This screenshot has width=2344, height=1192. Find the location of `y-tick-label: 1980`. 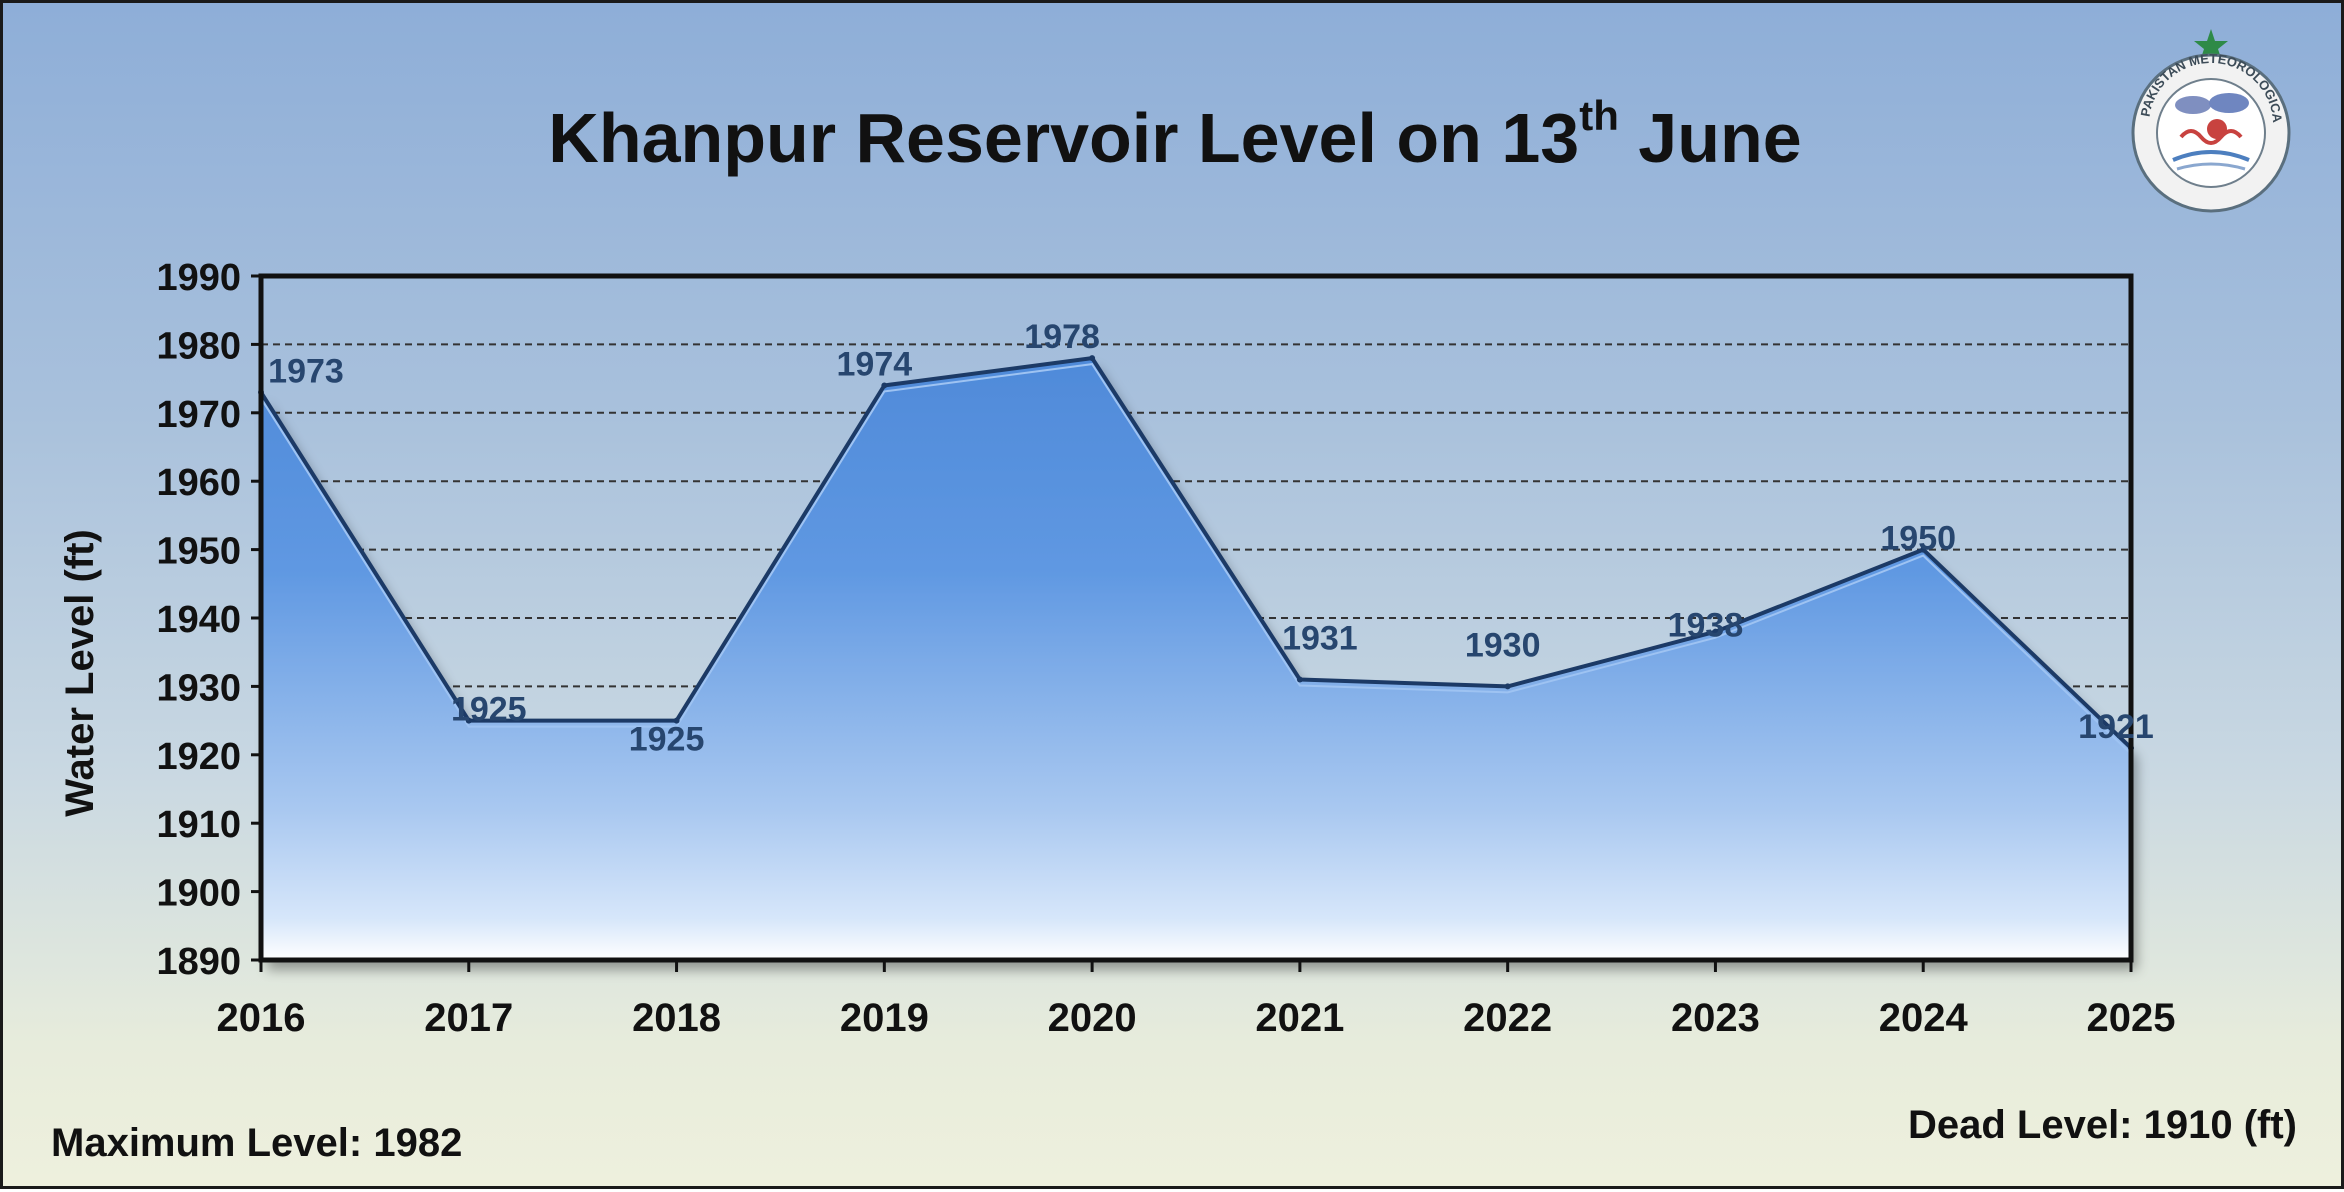

y-tick-label: 1980 is located at coordinates (198, 346).